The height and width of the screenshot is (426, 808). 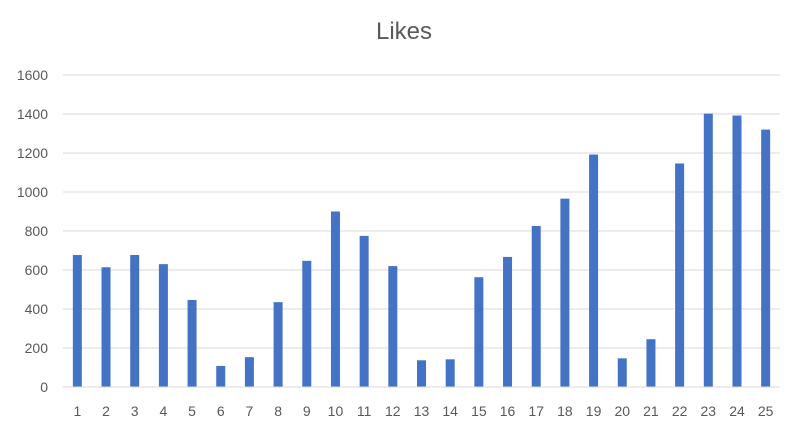 What do you see at coordinates (622, 411) in the screenshot?
I see `x-tick-label-20: 20` at bounding box center [622, 411].